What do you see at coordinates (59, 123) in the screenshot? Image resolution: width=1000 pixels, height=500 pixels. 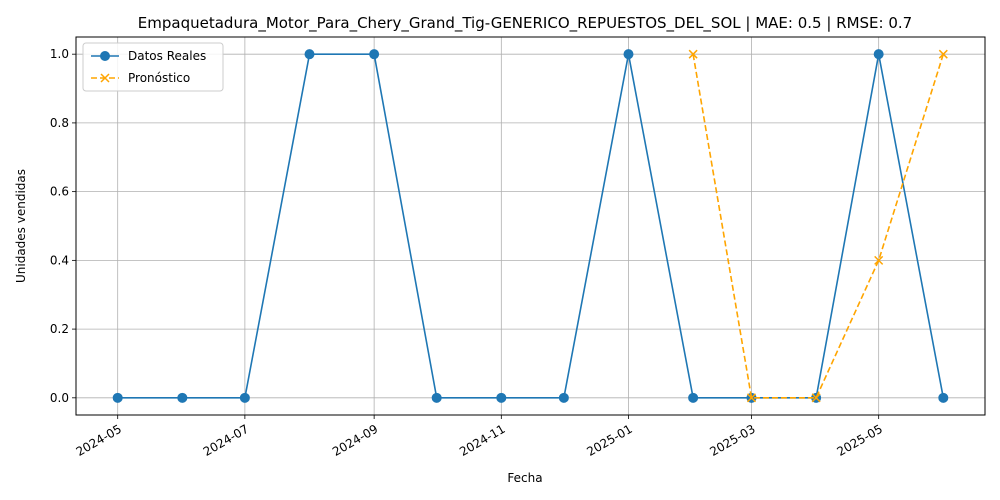 I see `y-tick-label: 0.8` at bounding box center [59, 123].